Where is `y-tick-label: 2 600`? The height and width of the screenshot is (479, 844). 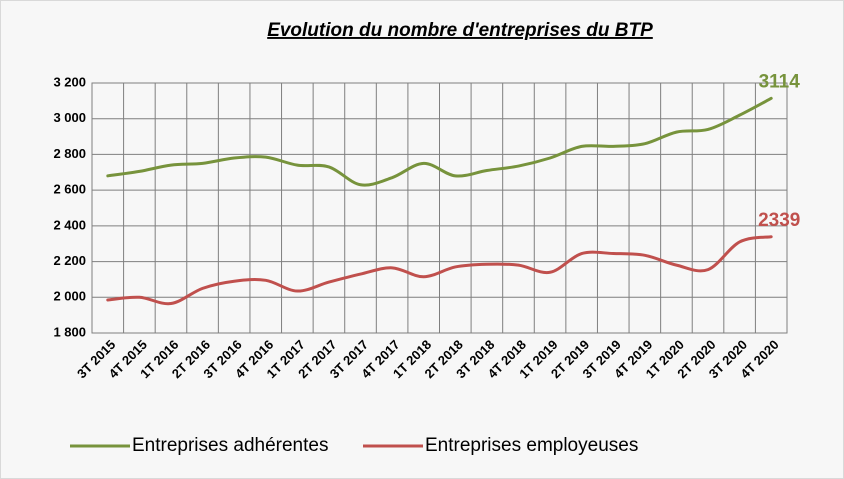
y-tick-label: 2 600 is located at coordinates (69, 189).